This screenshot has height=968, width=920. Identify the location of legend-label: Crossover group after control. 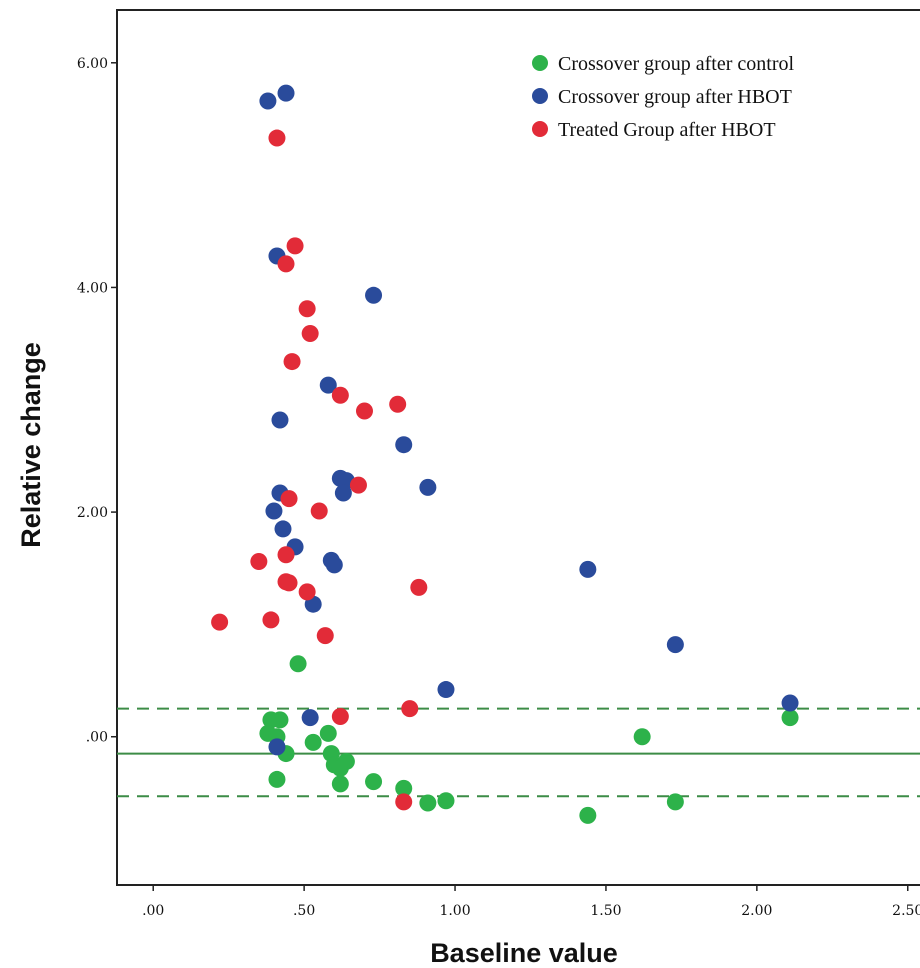
(676, 64).